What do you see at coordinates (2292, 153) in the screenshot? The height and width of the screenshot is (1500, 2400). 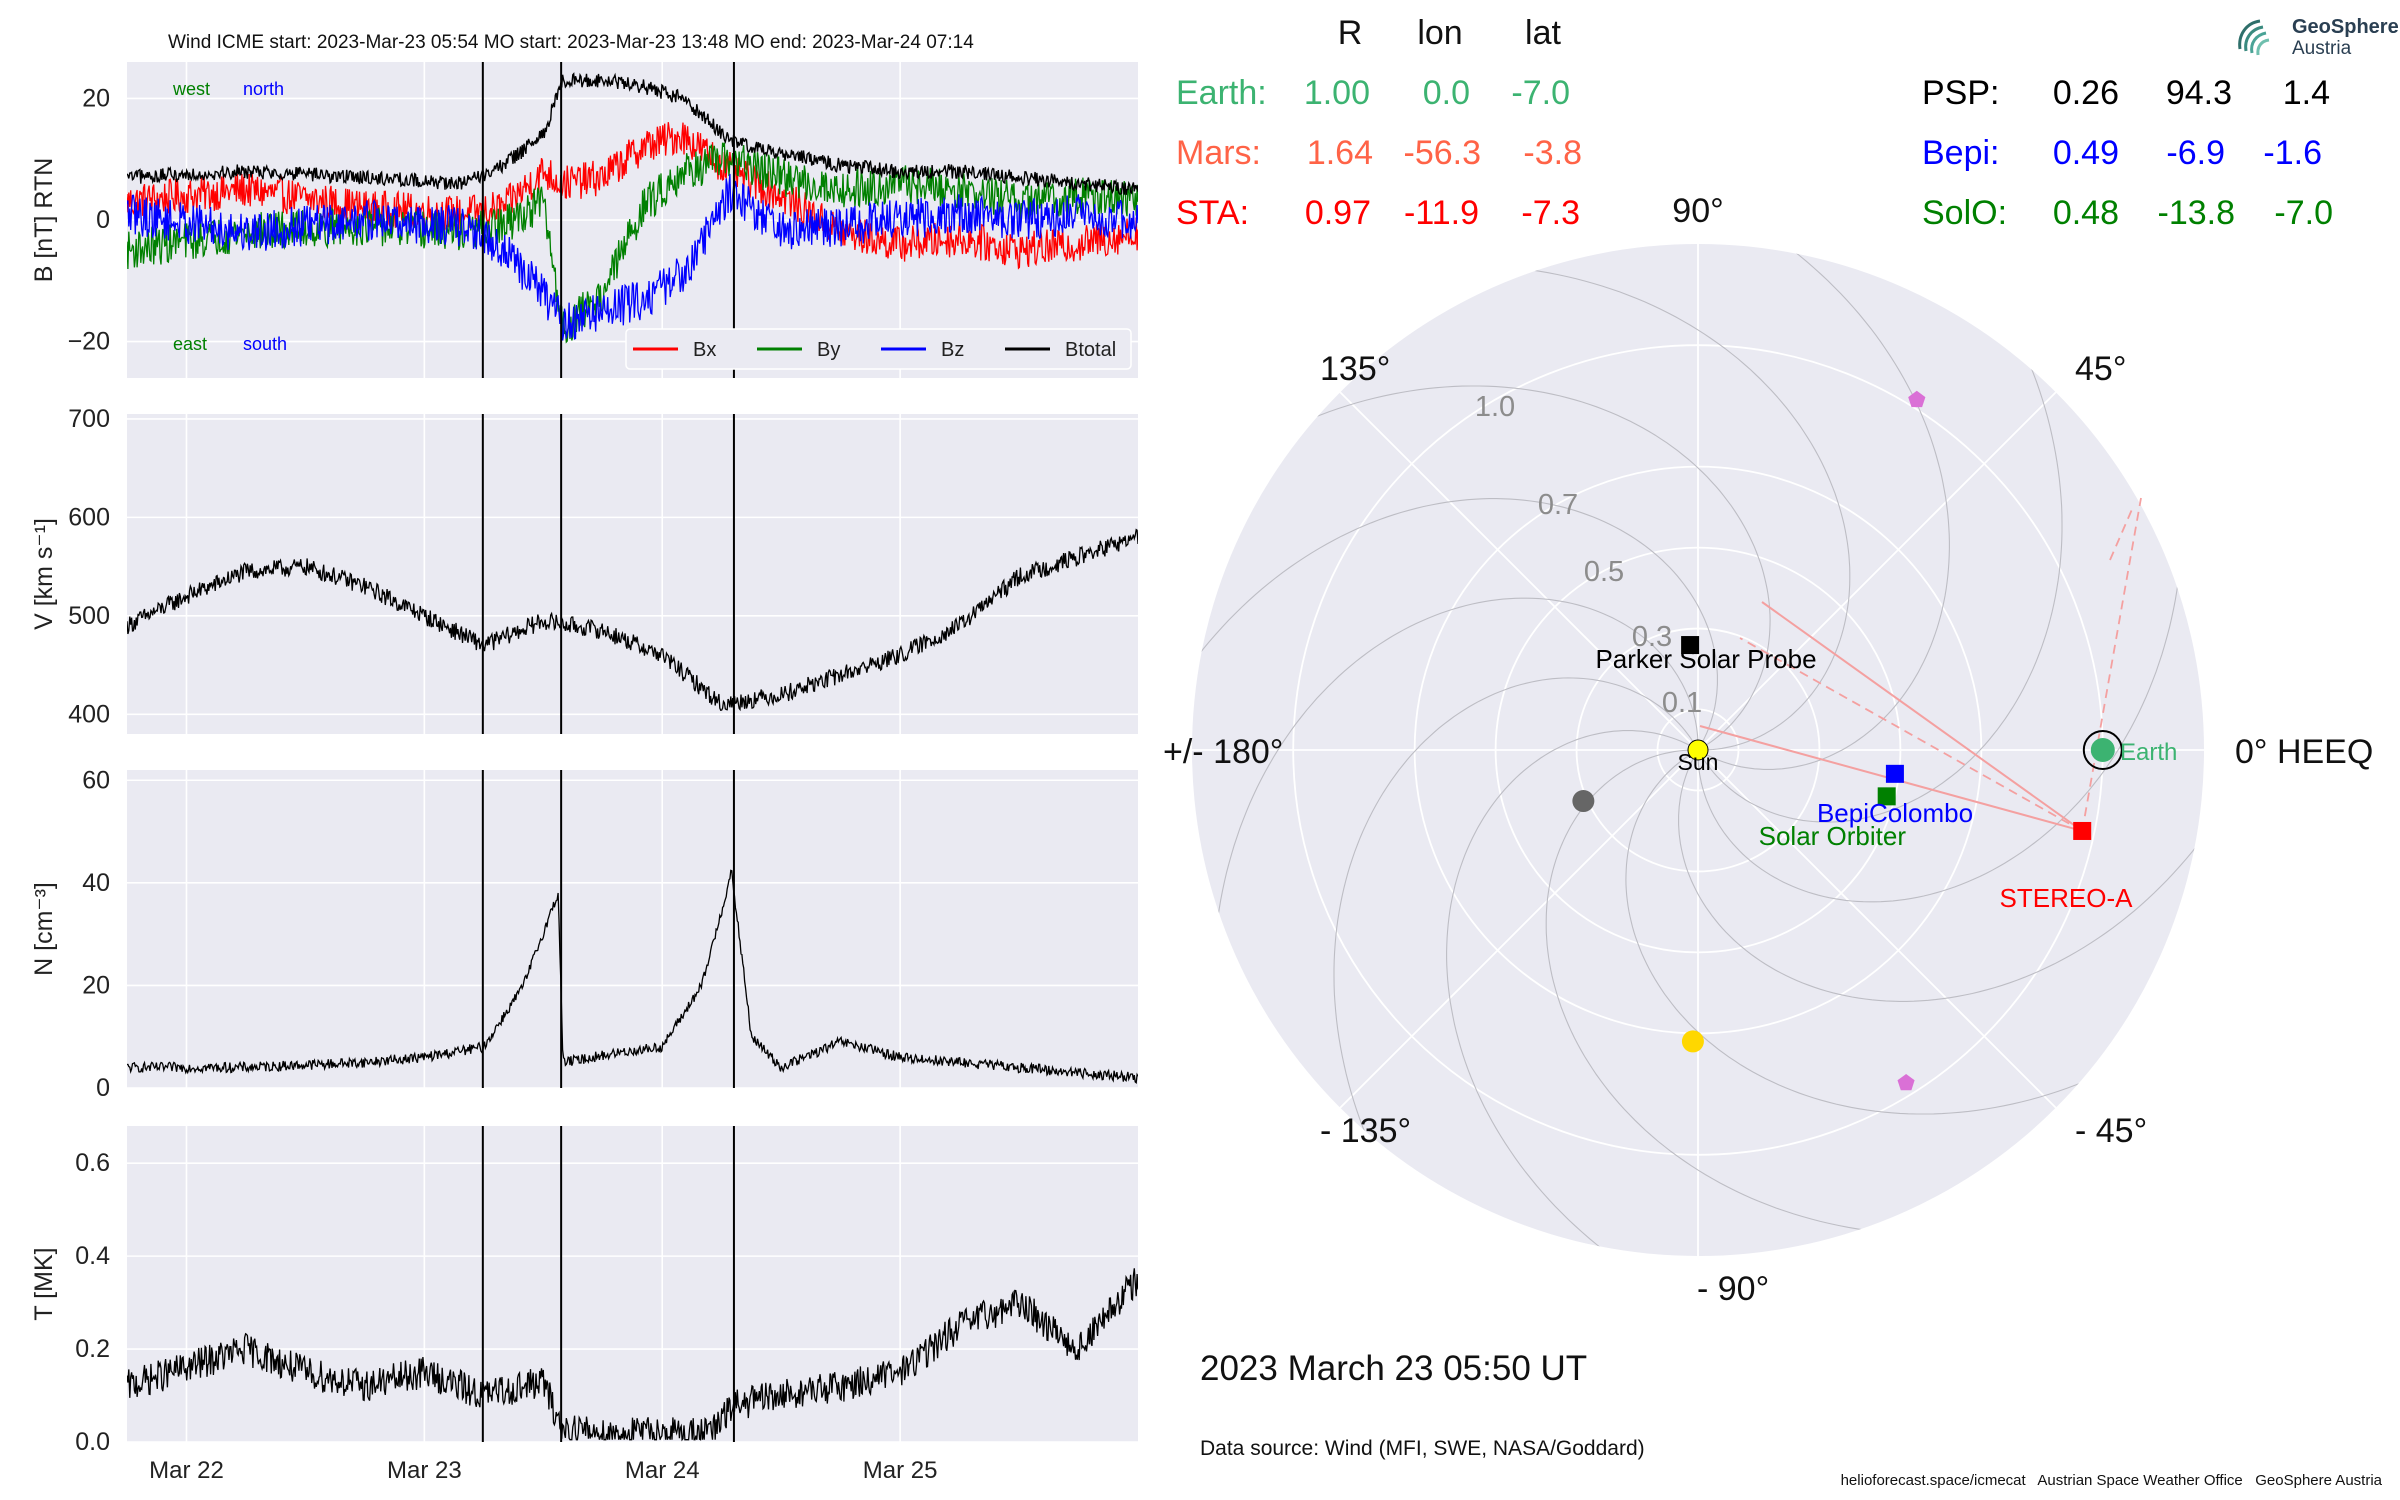 I see `table-bepi-lat: -1.6` at bounding box center [2292, 153].